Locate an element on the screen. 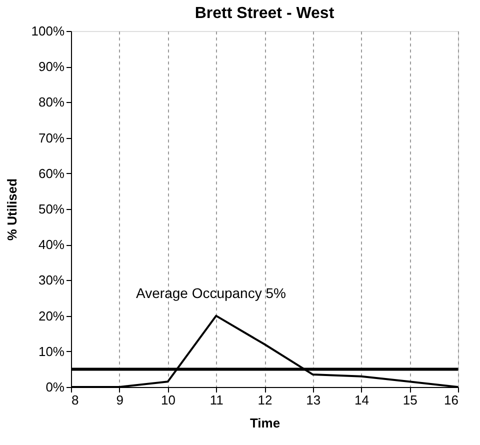 The width and height of the screenshot is (480, 445). y-tick-label: 80% is located at coordinates (51, 102).